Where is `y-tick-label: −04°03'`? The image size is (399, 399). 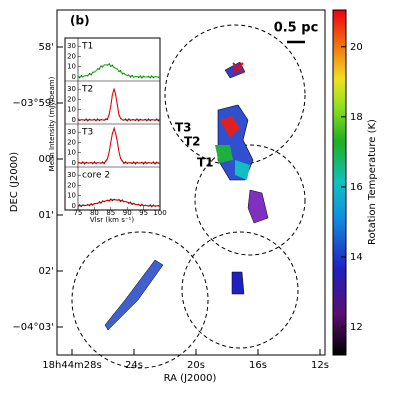
y-tick-label: −04°03' is located at coordinates (33, 327).